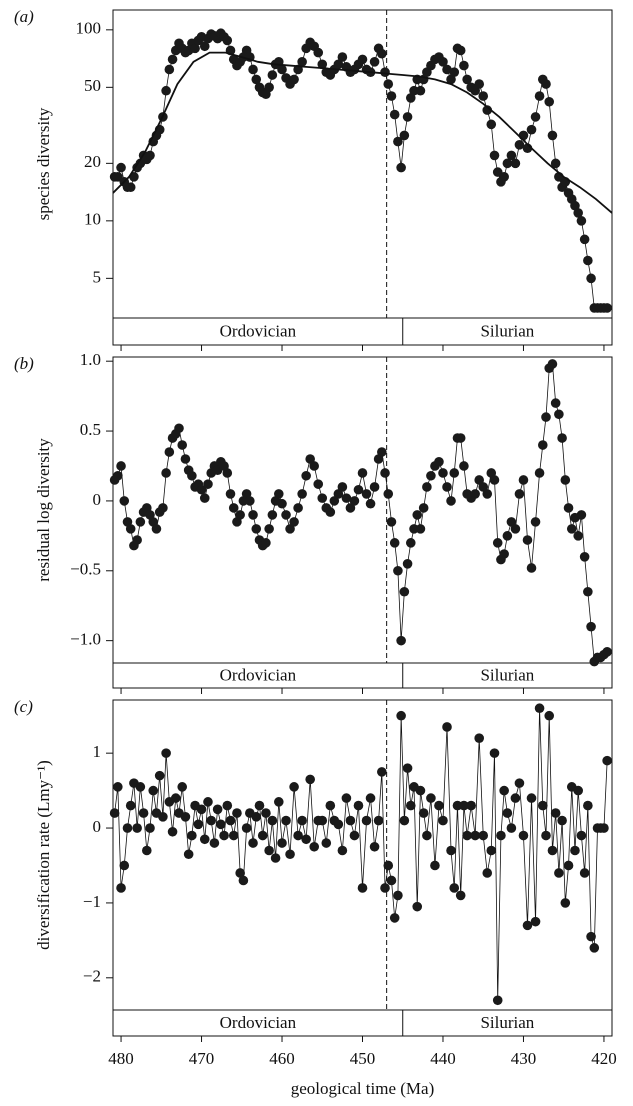 The width and height of the screenshot is (633, 1106). What do you see at coordinates (604, 1058) in the screenshot?
I see `x-tick-label: 420` at bounding box center [604, 1058].